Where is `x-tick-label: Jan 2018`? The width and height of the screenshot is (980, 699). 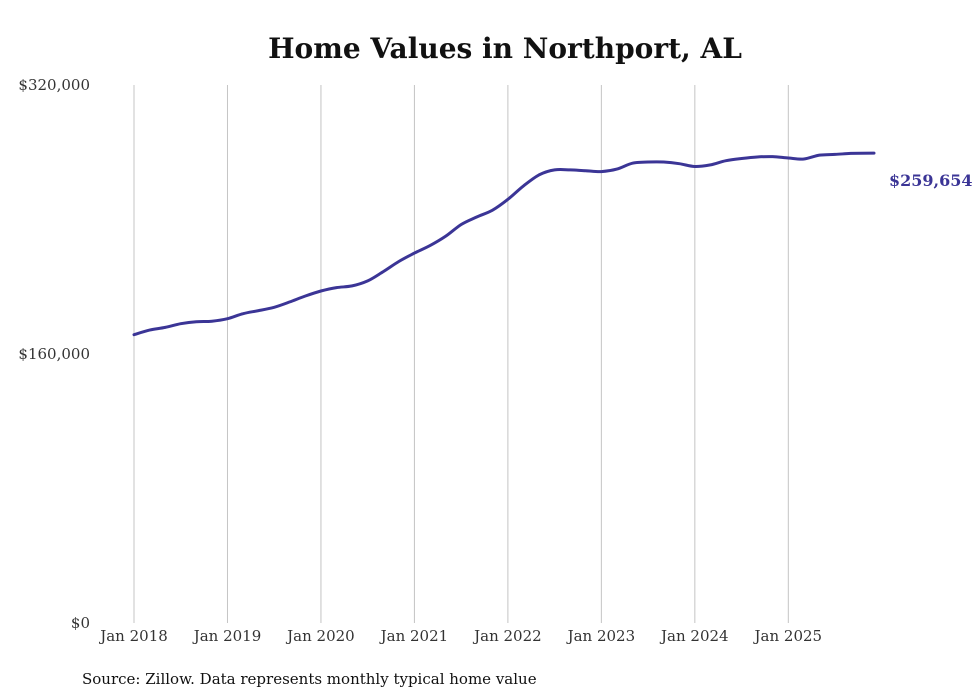
x-tick-label: Jan 2018 is located at coordinates (133, 636).